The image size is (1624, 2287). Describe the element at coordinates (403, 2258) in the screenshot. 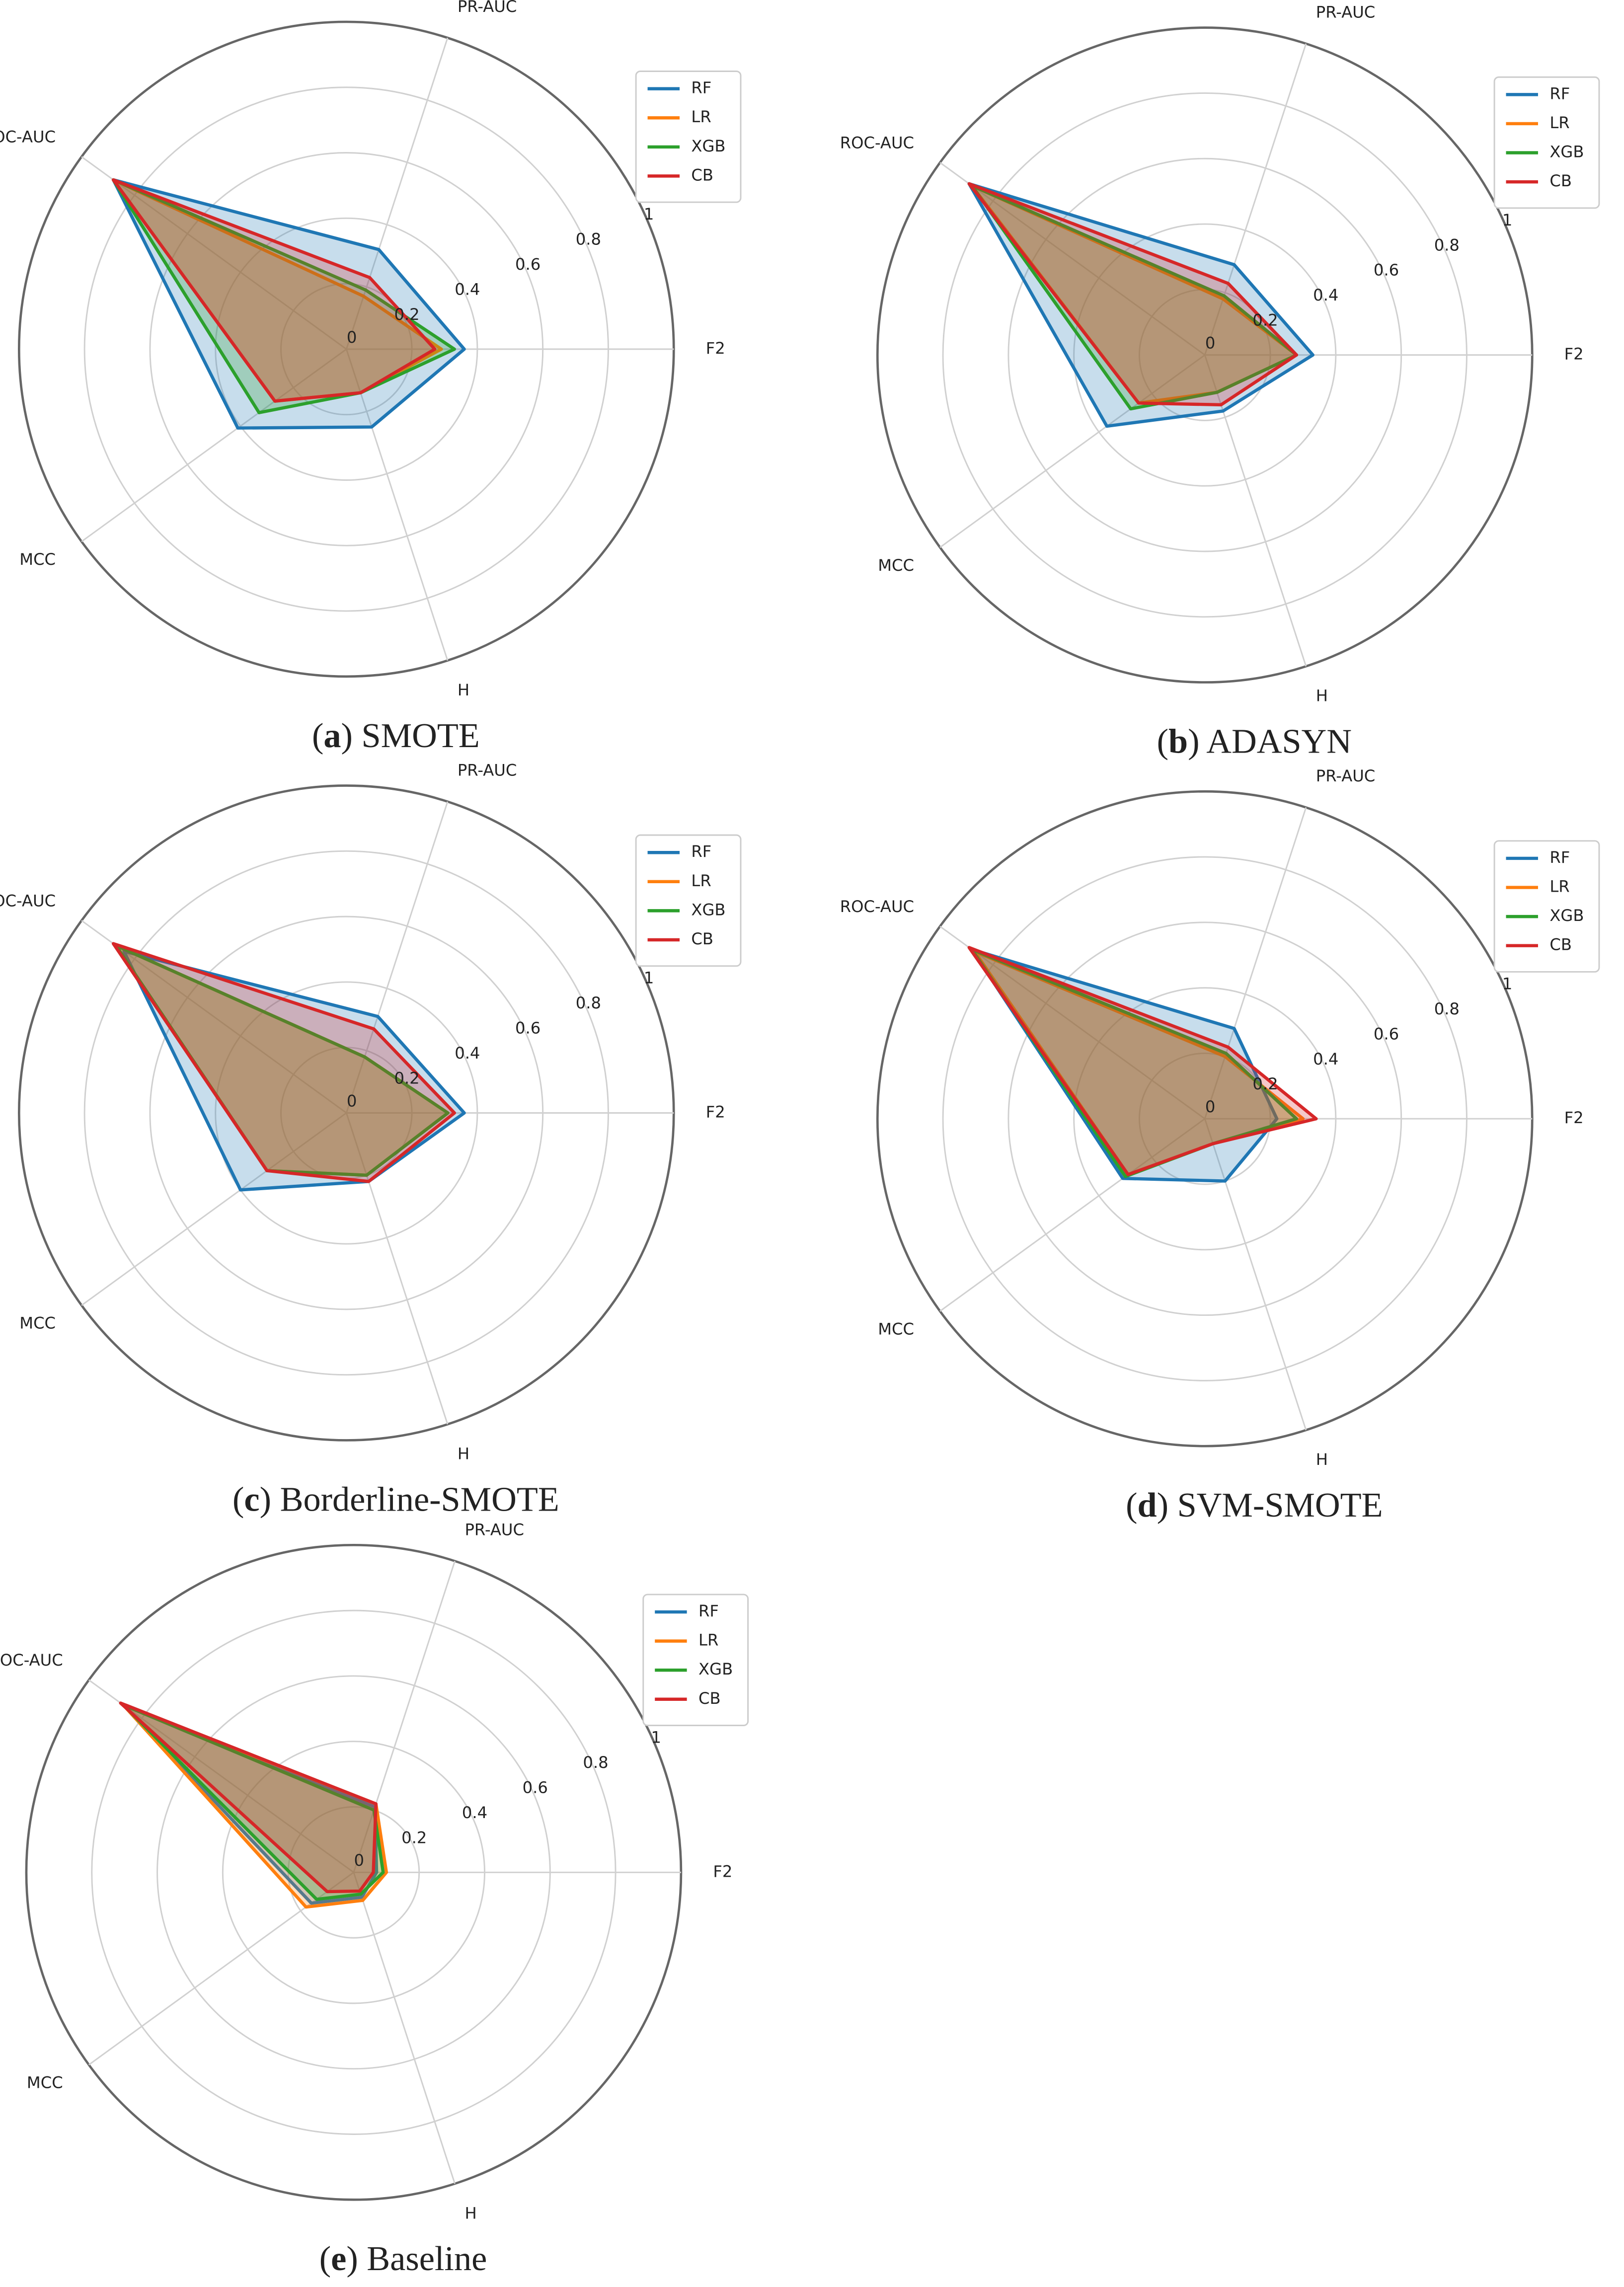

I see `caption: (e) Baseline` at that location.